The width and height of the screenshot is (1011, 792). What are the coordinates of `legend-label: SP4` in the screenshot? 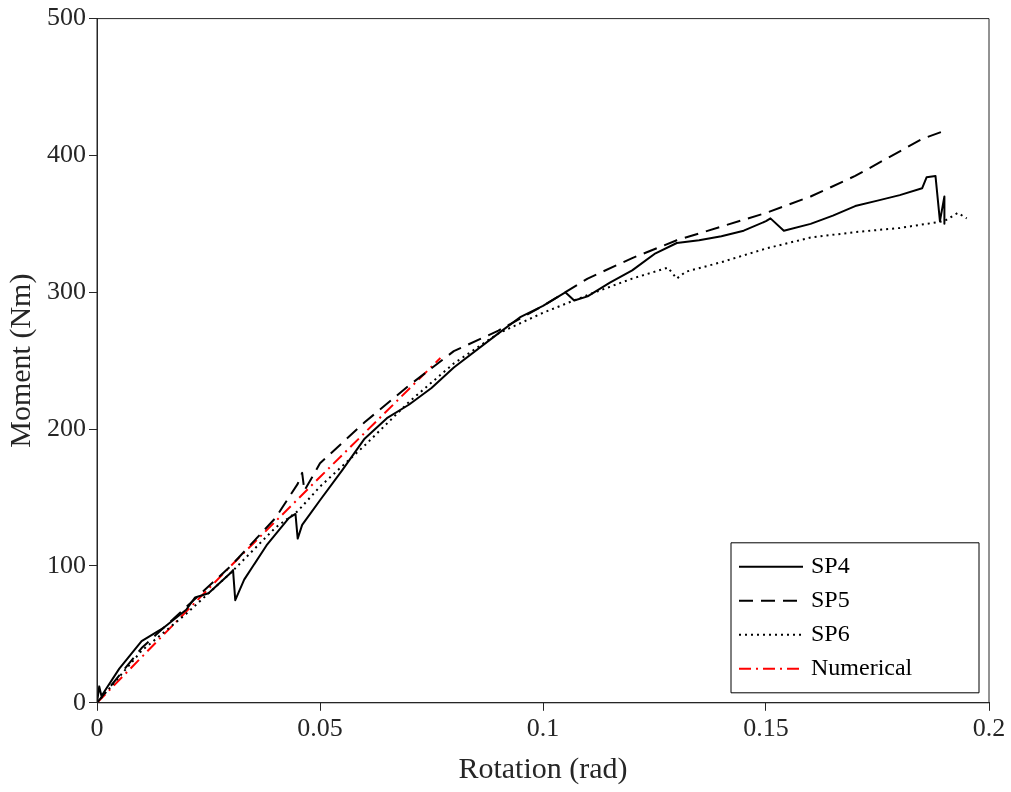 It's located at (830, 565).